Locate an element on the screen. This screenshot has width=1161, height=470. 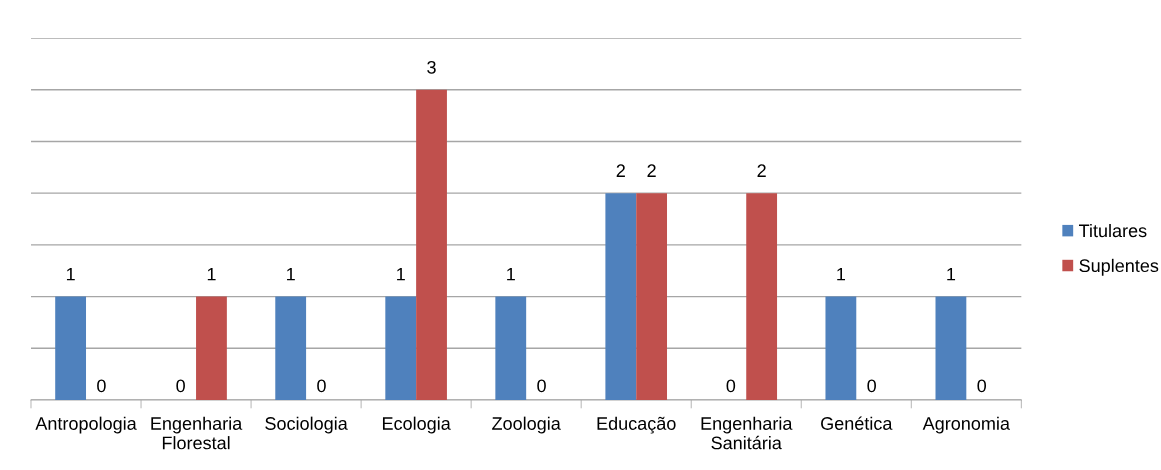
legend-label: Suplentes is located at coordinates (1119, 267).